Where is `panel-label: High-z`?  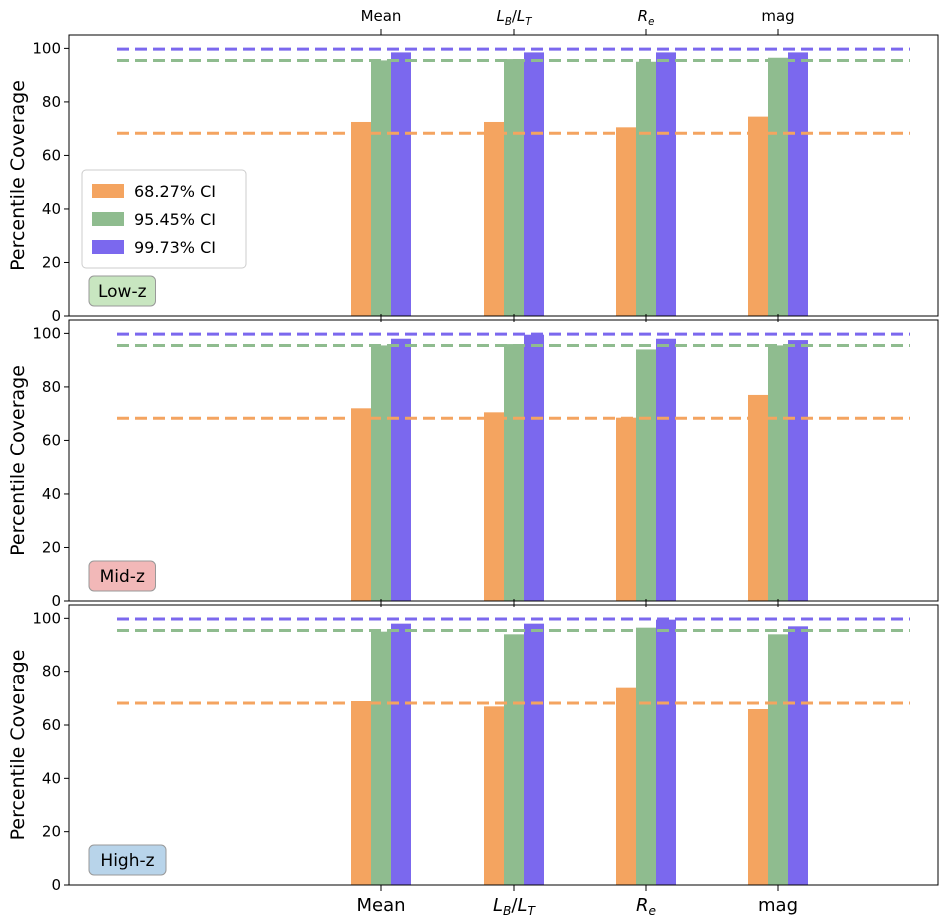 panel-label: High-z is located at coordinates (127, 861).